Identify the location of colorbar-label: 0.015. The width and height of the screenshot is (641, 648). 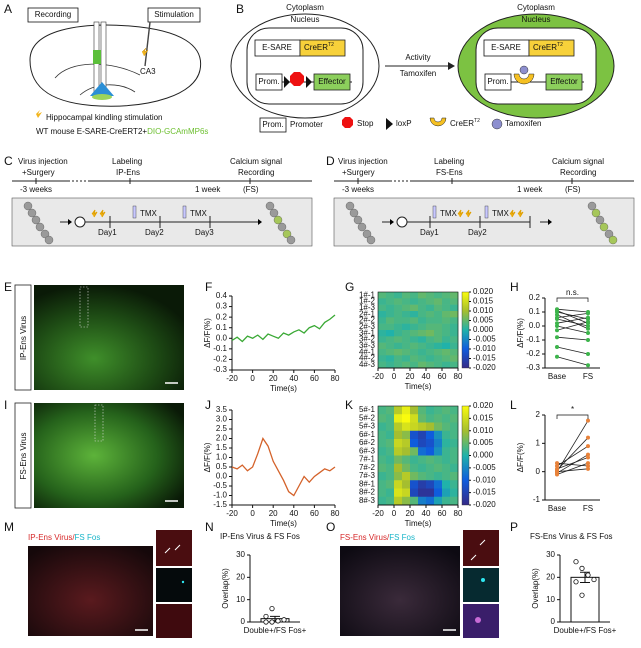
(483, 301).